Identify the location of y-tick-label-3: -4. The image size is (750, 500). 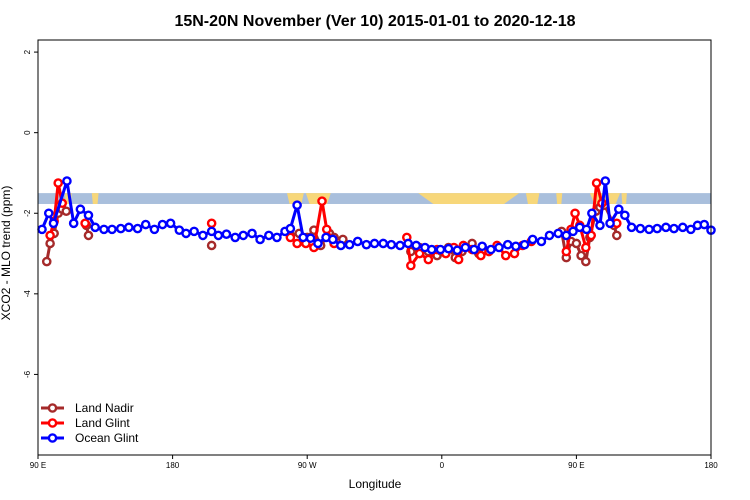
(27, 294).